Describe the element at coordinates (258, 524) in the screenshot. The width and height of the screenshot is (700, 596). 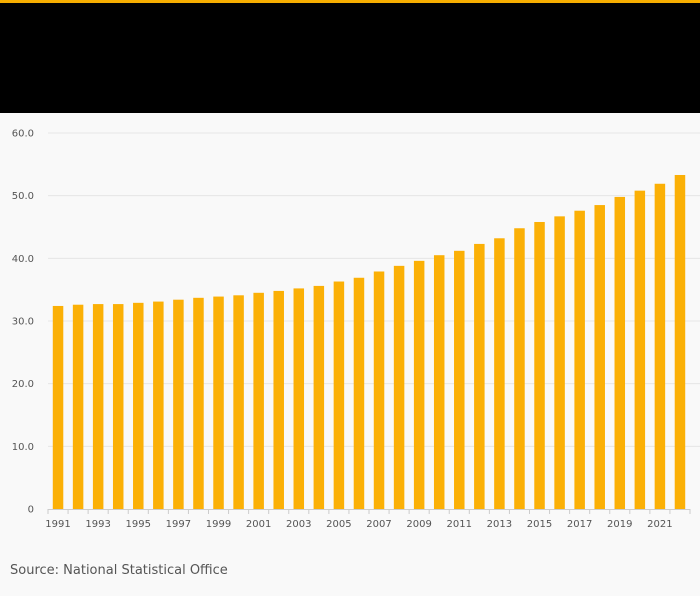
I see `x-tick-label: 2001` at that location.